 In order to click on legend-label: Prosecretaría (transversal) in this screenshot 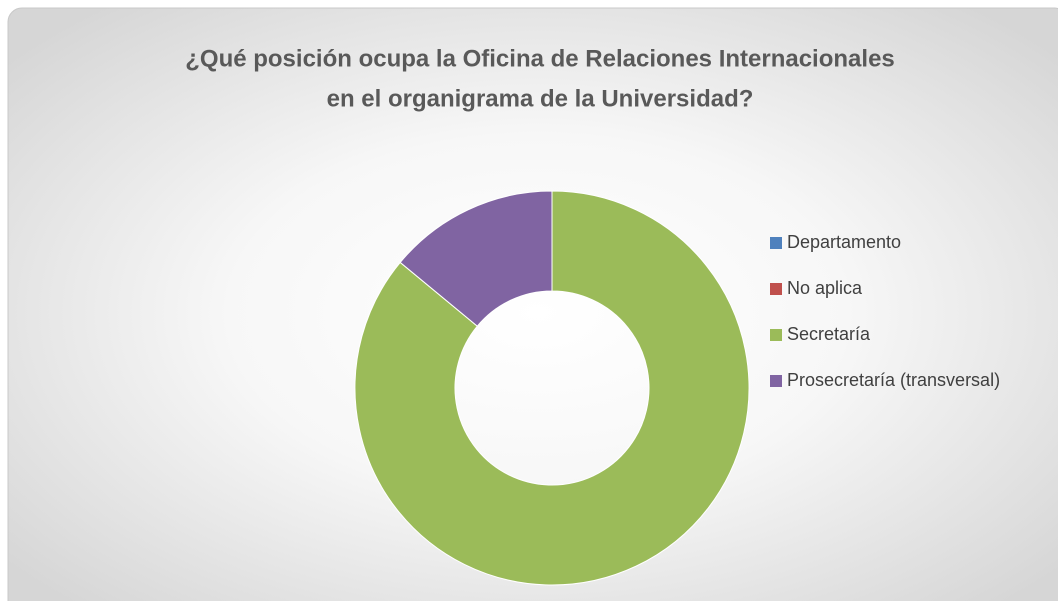, I will do `click(893, 380)`.